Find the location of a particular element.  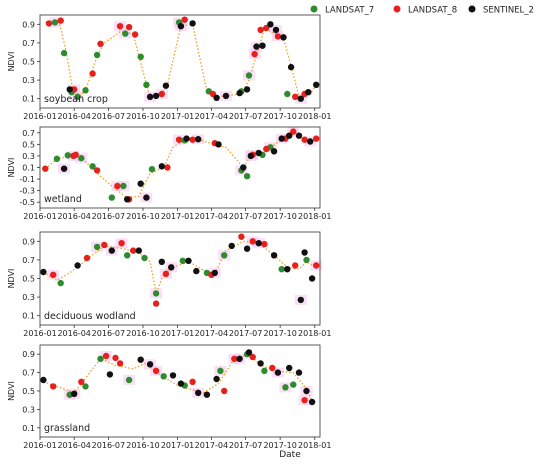

x-tick-label: 2017-01 is located at coordinates (177, 333).